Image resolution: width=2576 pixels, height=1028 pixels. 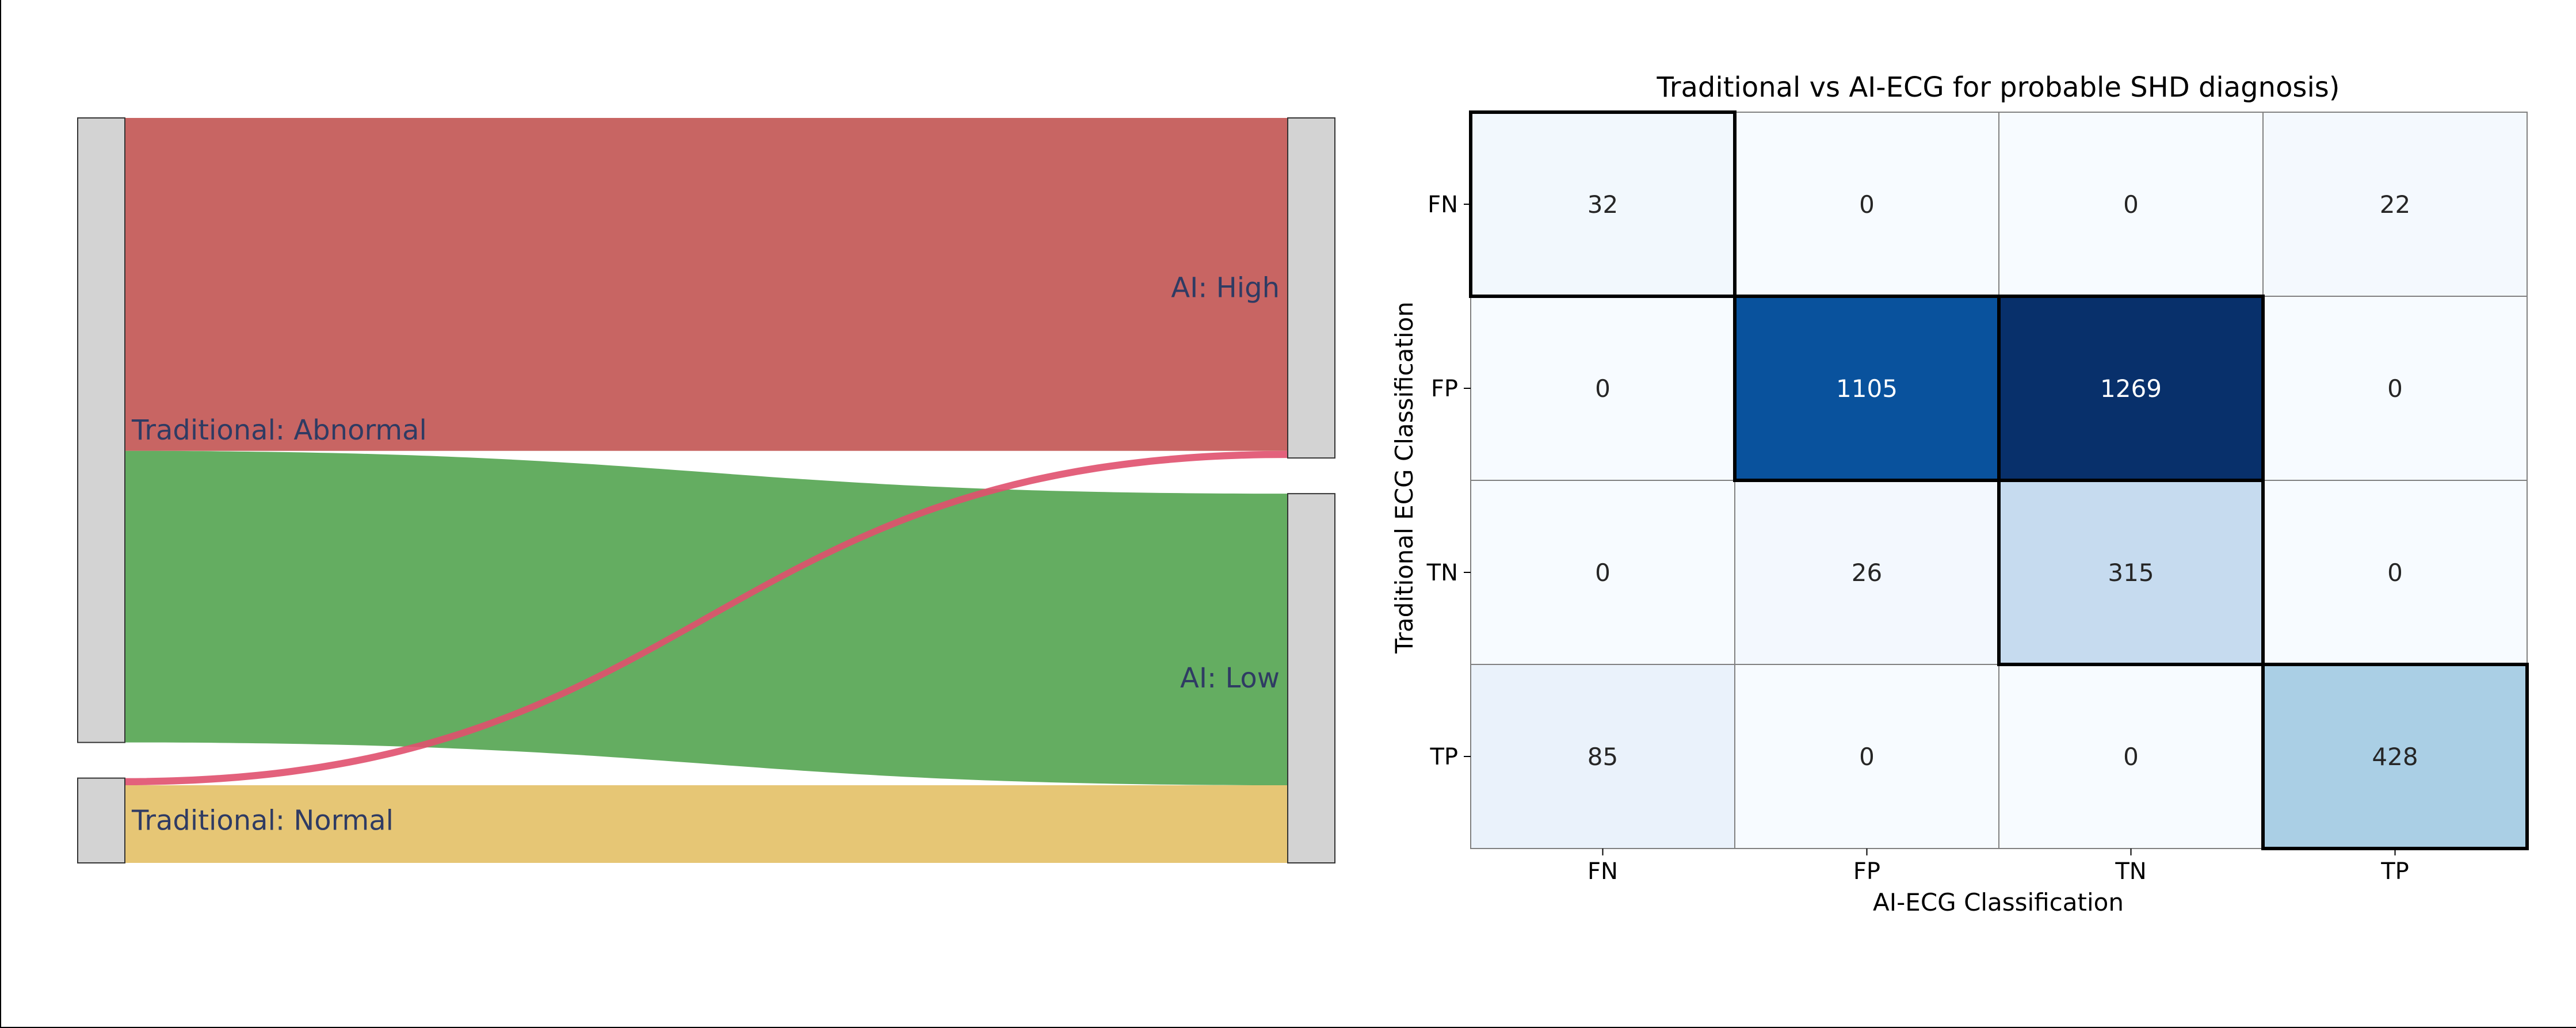 I want to click on heatmap-value-TN-TP: 0, so click(x=2395, y=573).